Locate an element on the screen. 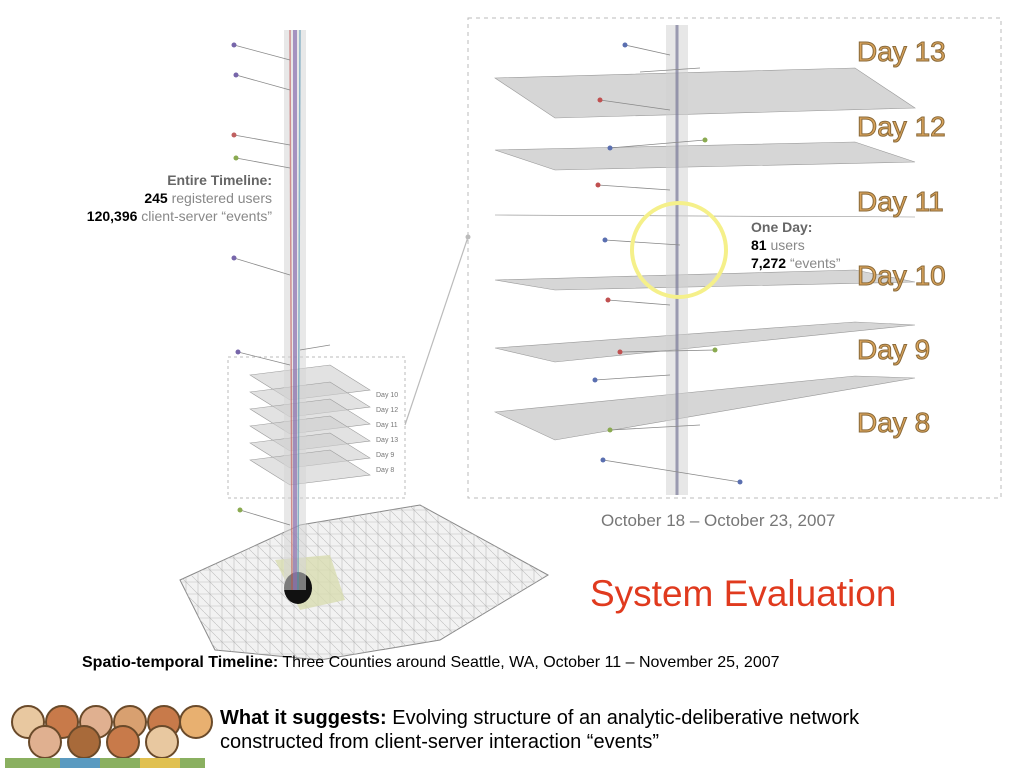 Image resolution: width=1024 pixels, height=768 pixels. date-range: October 18 – October 23, 2007 is located at coordinates (718, 520).